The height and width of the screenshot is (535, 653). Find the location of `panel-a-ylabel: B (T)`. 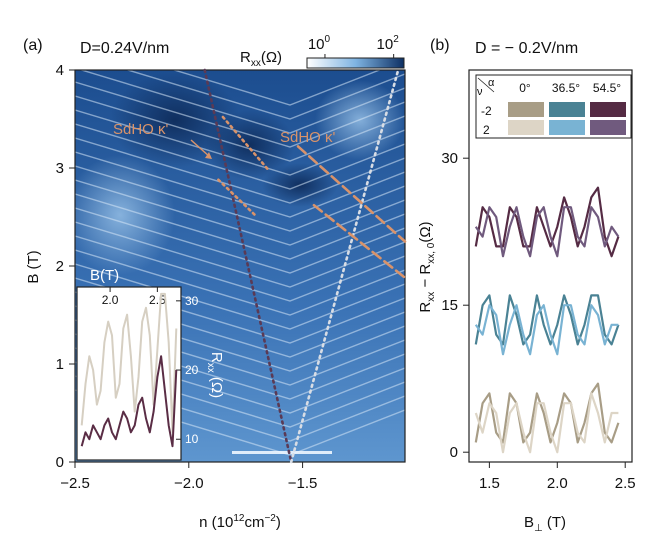

panel-a-ylabel: B (T) is located at coordinates (33, 266).